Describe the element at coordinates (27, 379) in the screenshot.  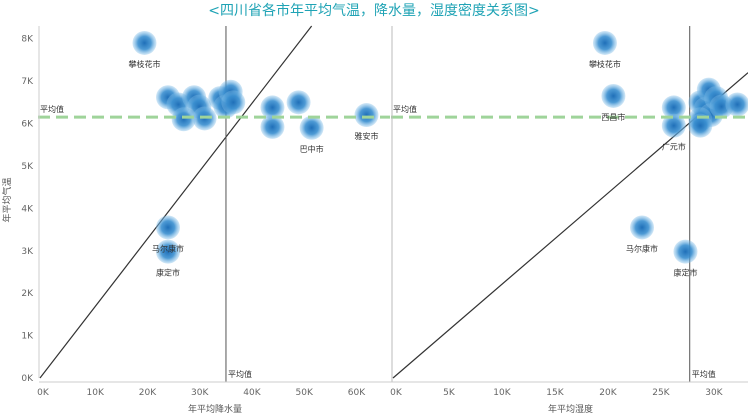
I see `y-tick-label: 0K` at that location.